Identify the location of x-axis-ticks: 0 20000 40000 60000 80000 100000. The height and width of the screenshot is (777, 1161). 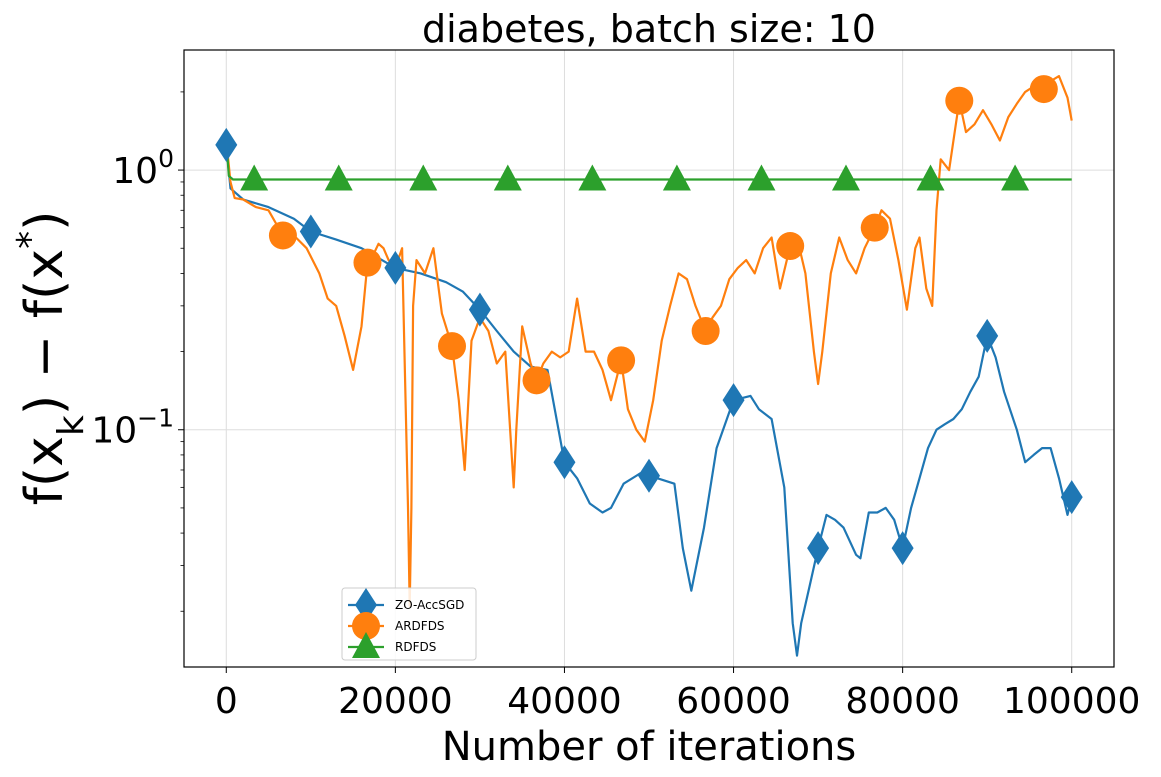
(677, 694).